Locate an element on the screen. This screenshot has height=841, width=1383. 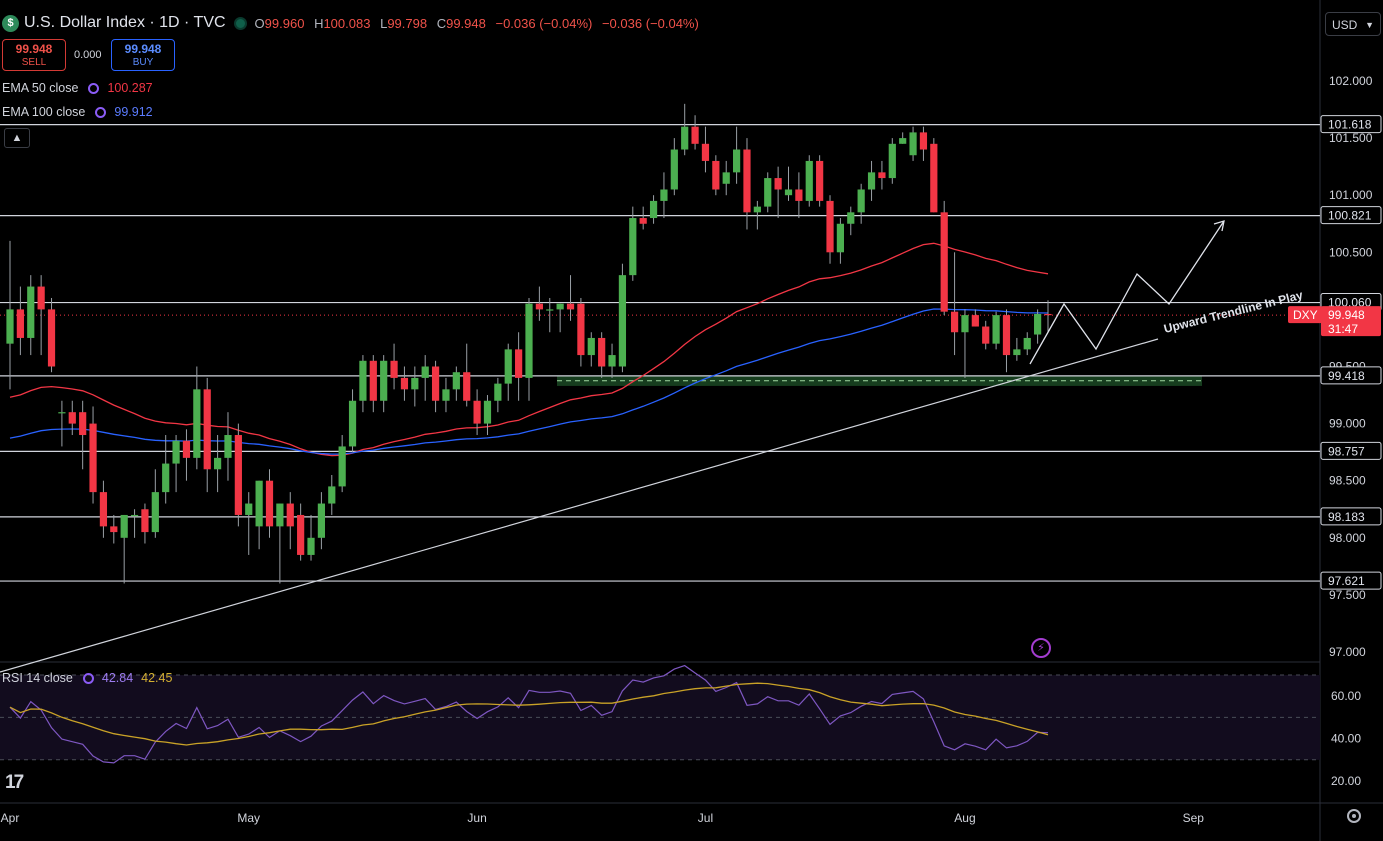
trendline-annotation: Upward Trendline In Play is located at coordinates (1233, 312).